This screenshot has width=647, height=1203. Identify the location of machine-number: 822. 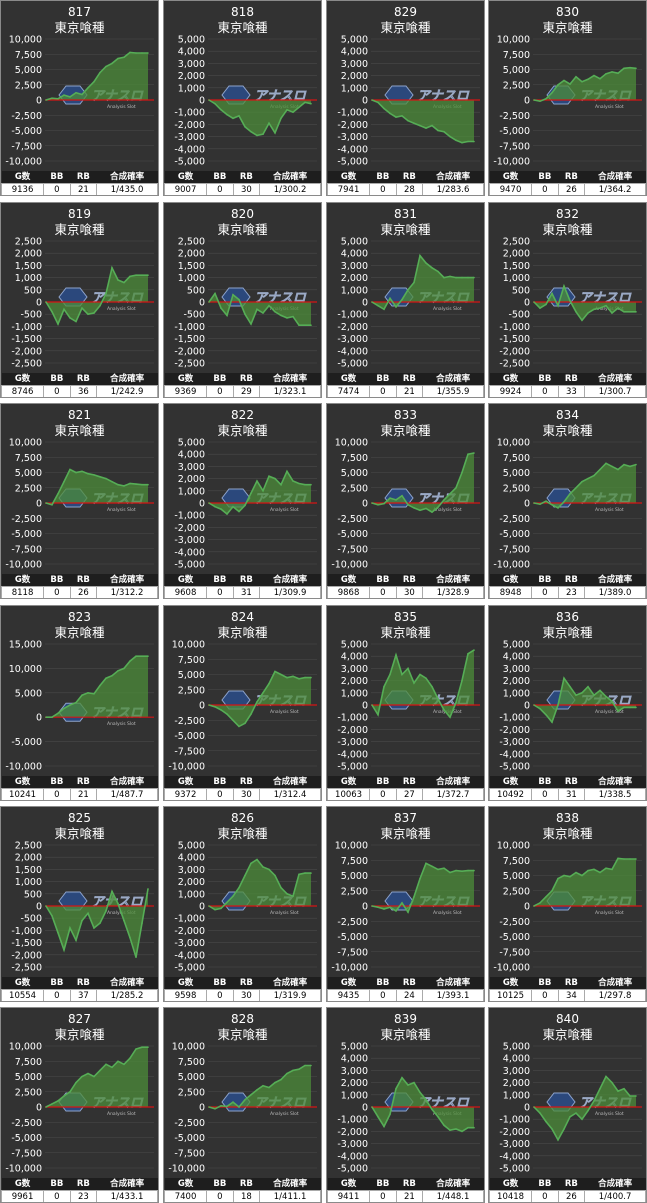
(242, 415).